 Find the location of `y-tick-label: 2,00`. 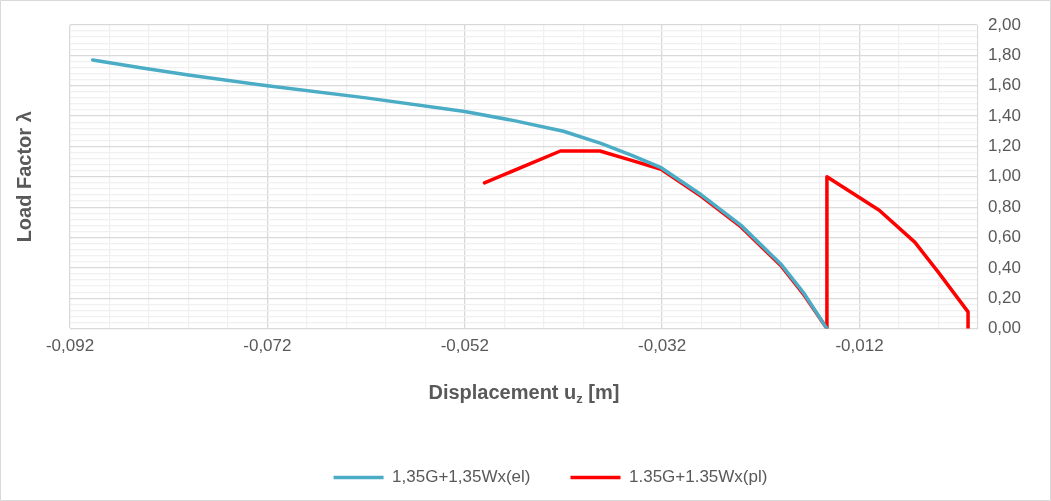

y-tick-label: 2,00 is located at coordinates (1004, 24).